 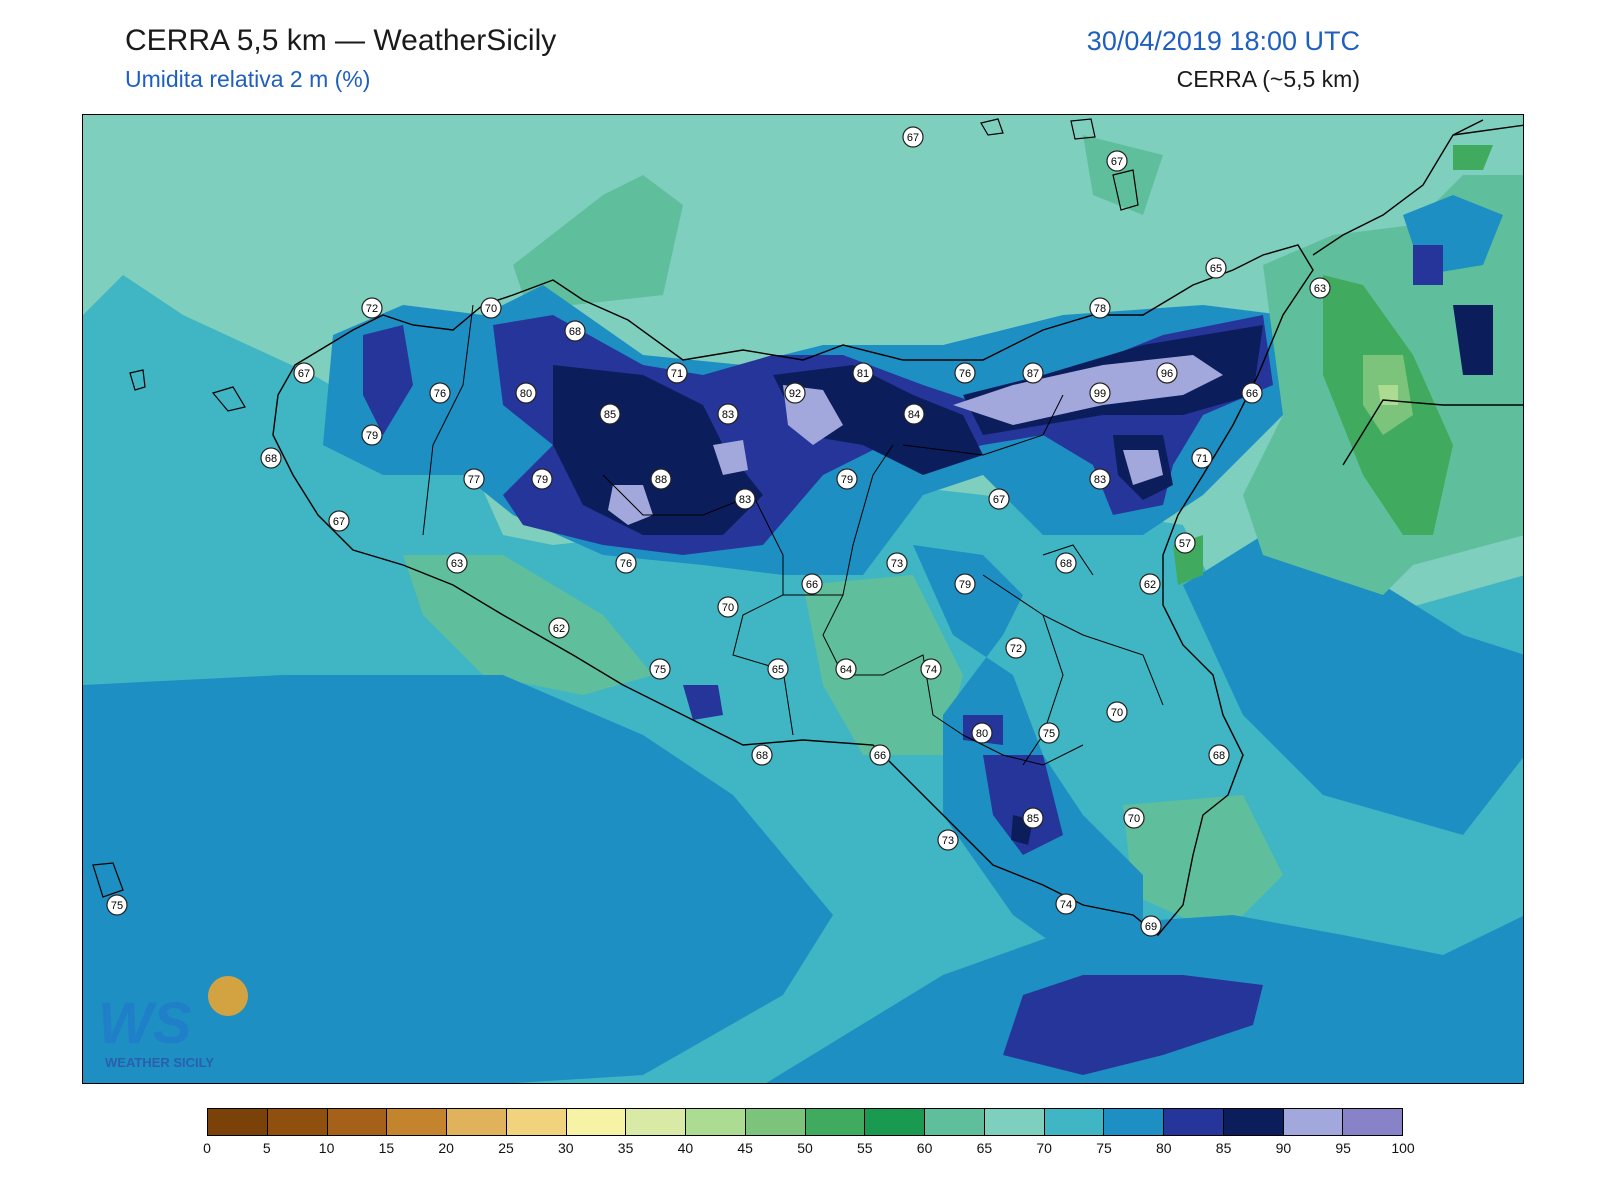 What do you see at coordinates (846, 669) in the screenshot?
I see `station-marker: 64` at bounding box center [846, 669].